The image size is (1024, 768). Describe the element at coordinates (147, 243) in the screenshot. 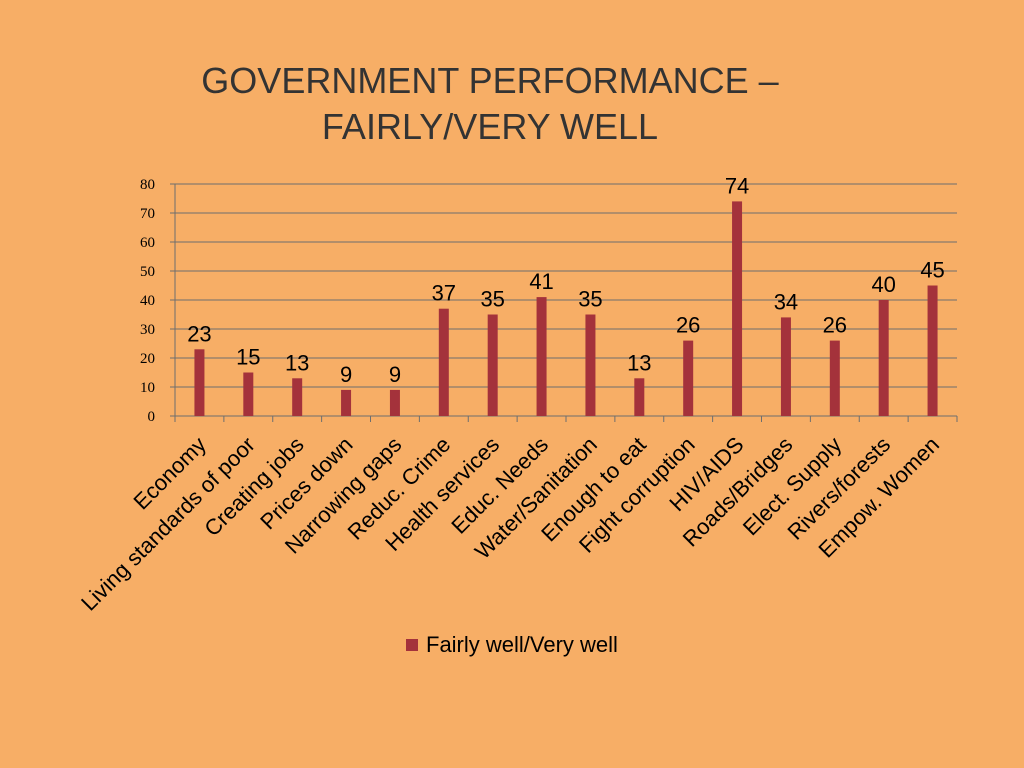

I see `y-tick-label: 60` at that location.